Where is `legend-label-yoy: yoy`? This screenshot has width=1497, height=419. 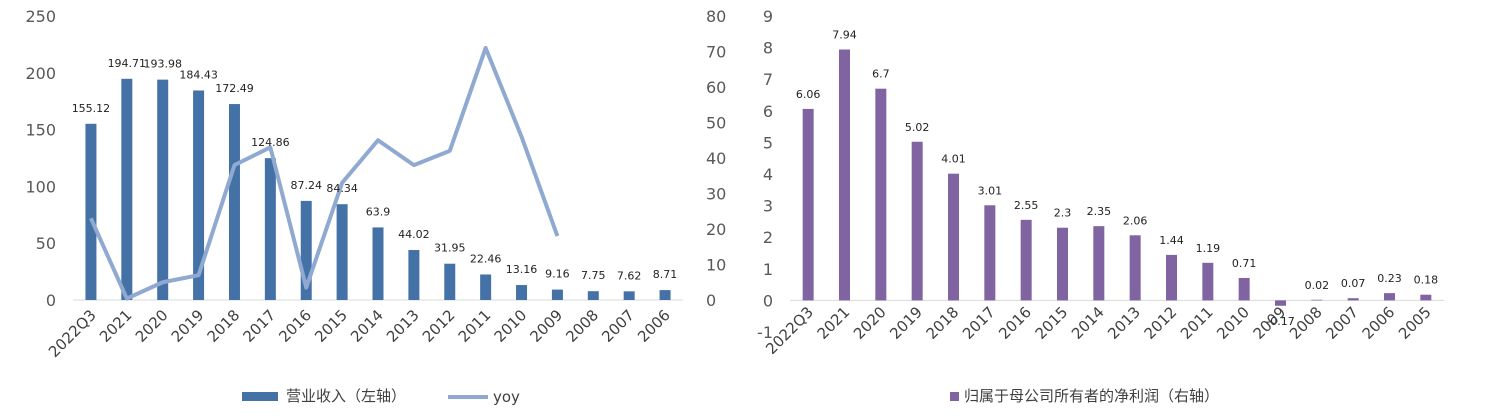 legend-label-yoy: yoy is located at coordinates (506, 397).